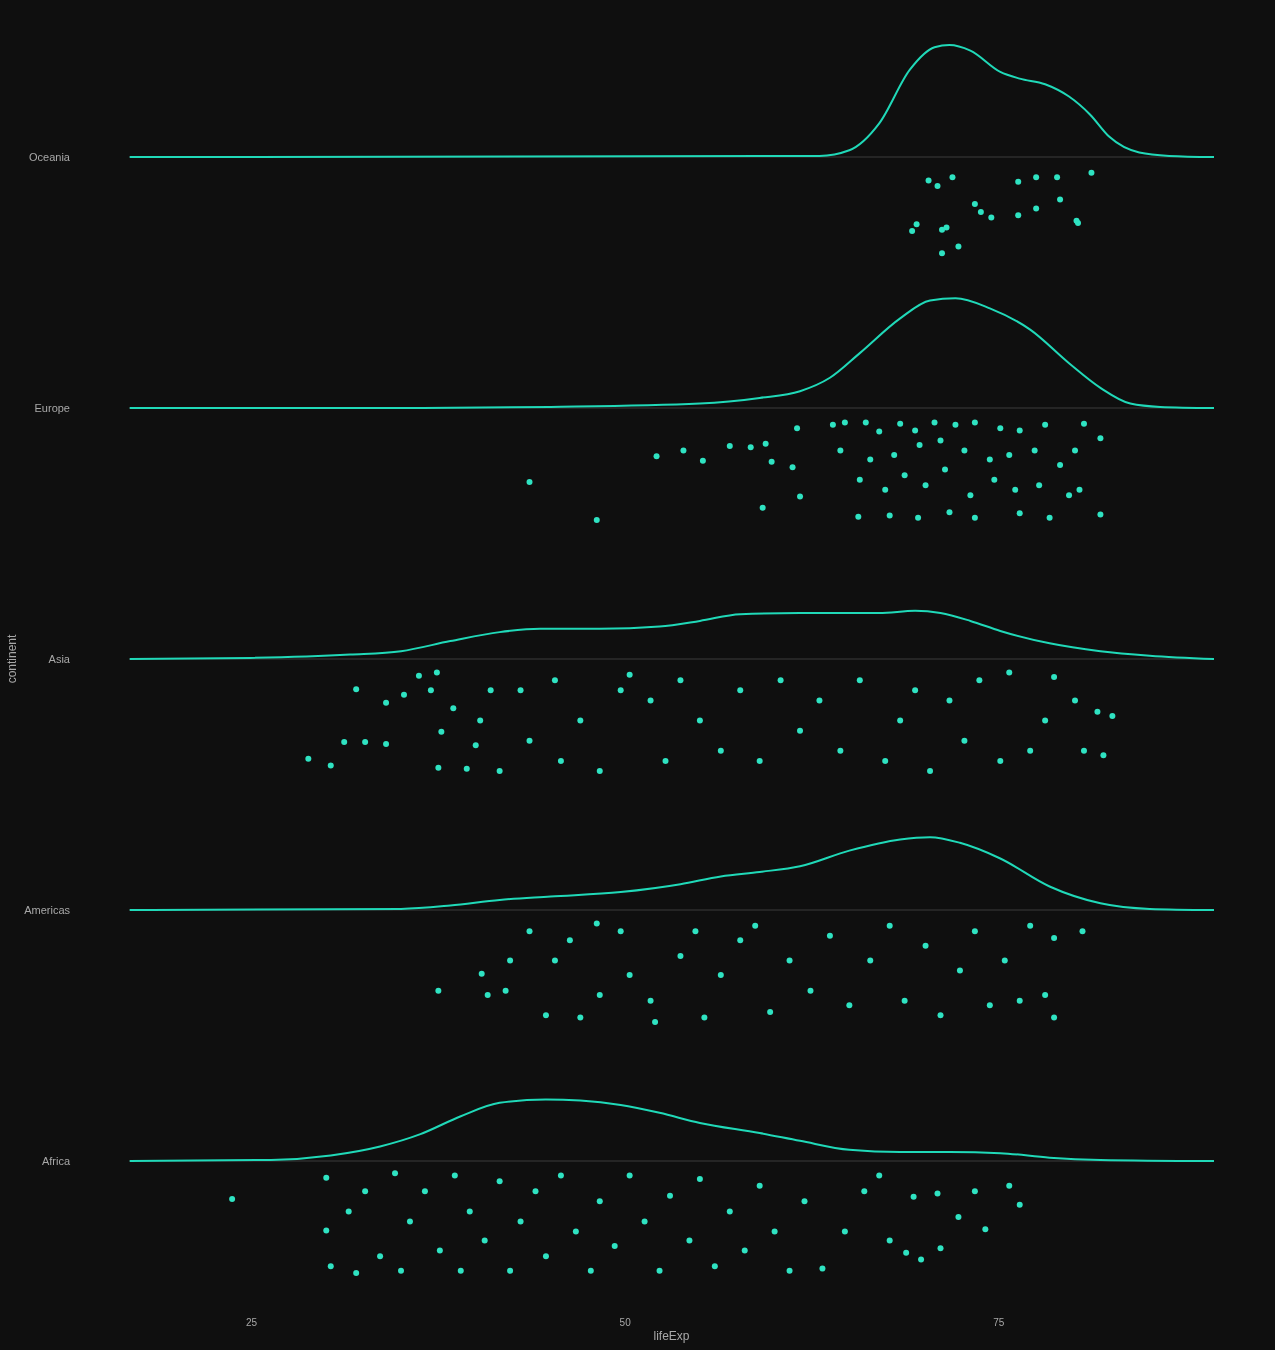 Image resolution: width=1275 pixels, height=1350 pixels. What do you see at coordinates (50, 157) in the screenshot?
I see `y-axis-title: Oceania` at bounding box center [50, 157].